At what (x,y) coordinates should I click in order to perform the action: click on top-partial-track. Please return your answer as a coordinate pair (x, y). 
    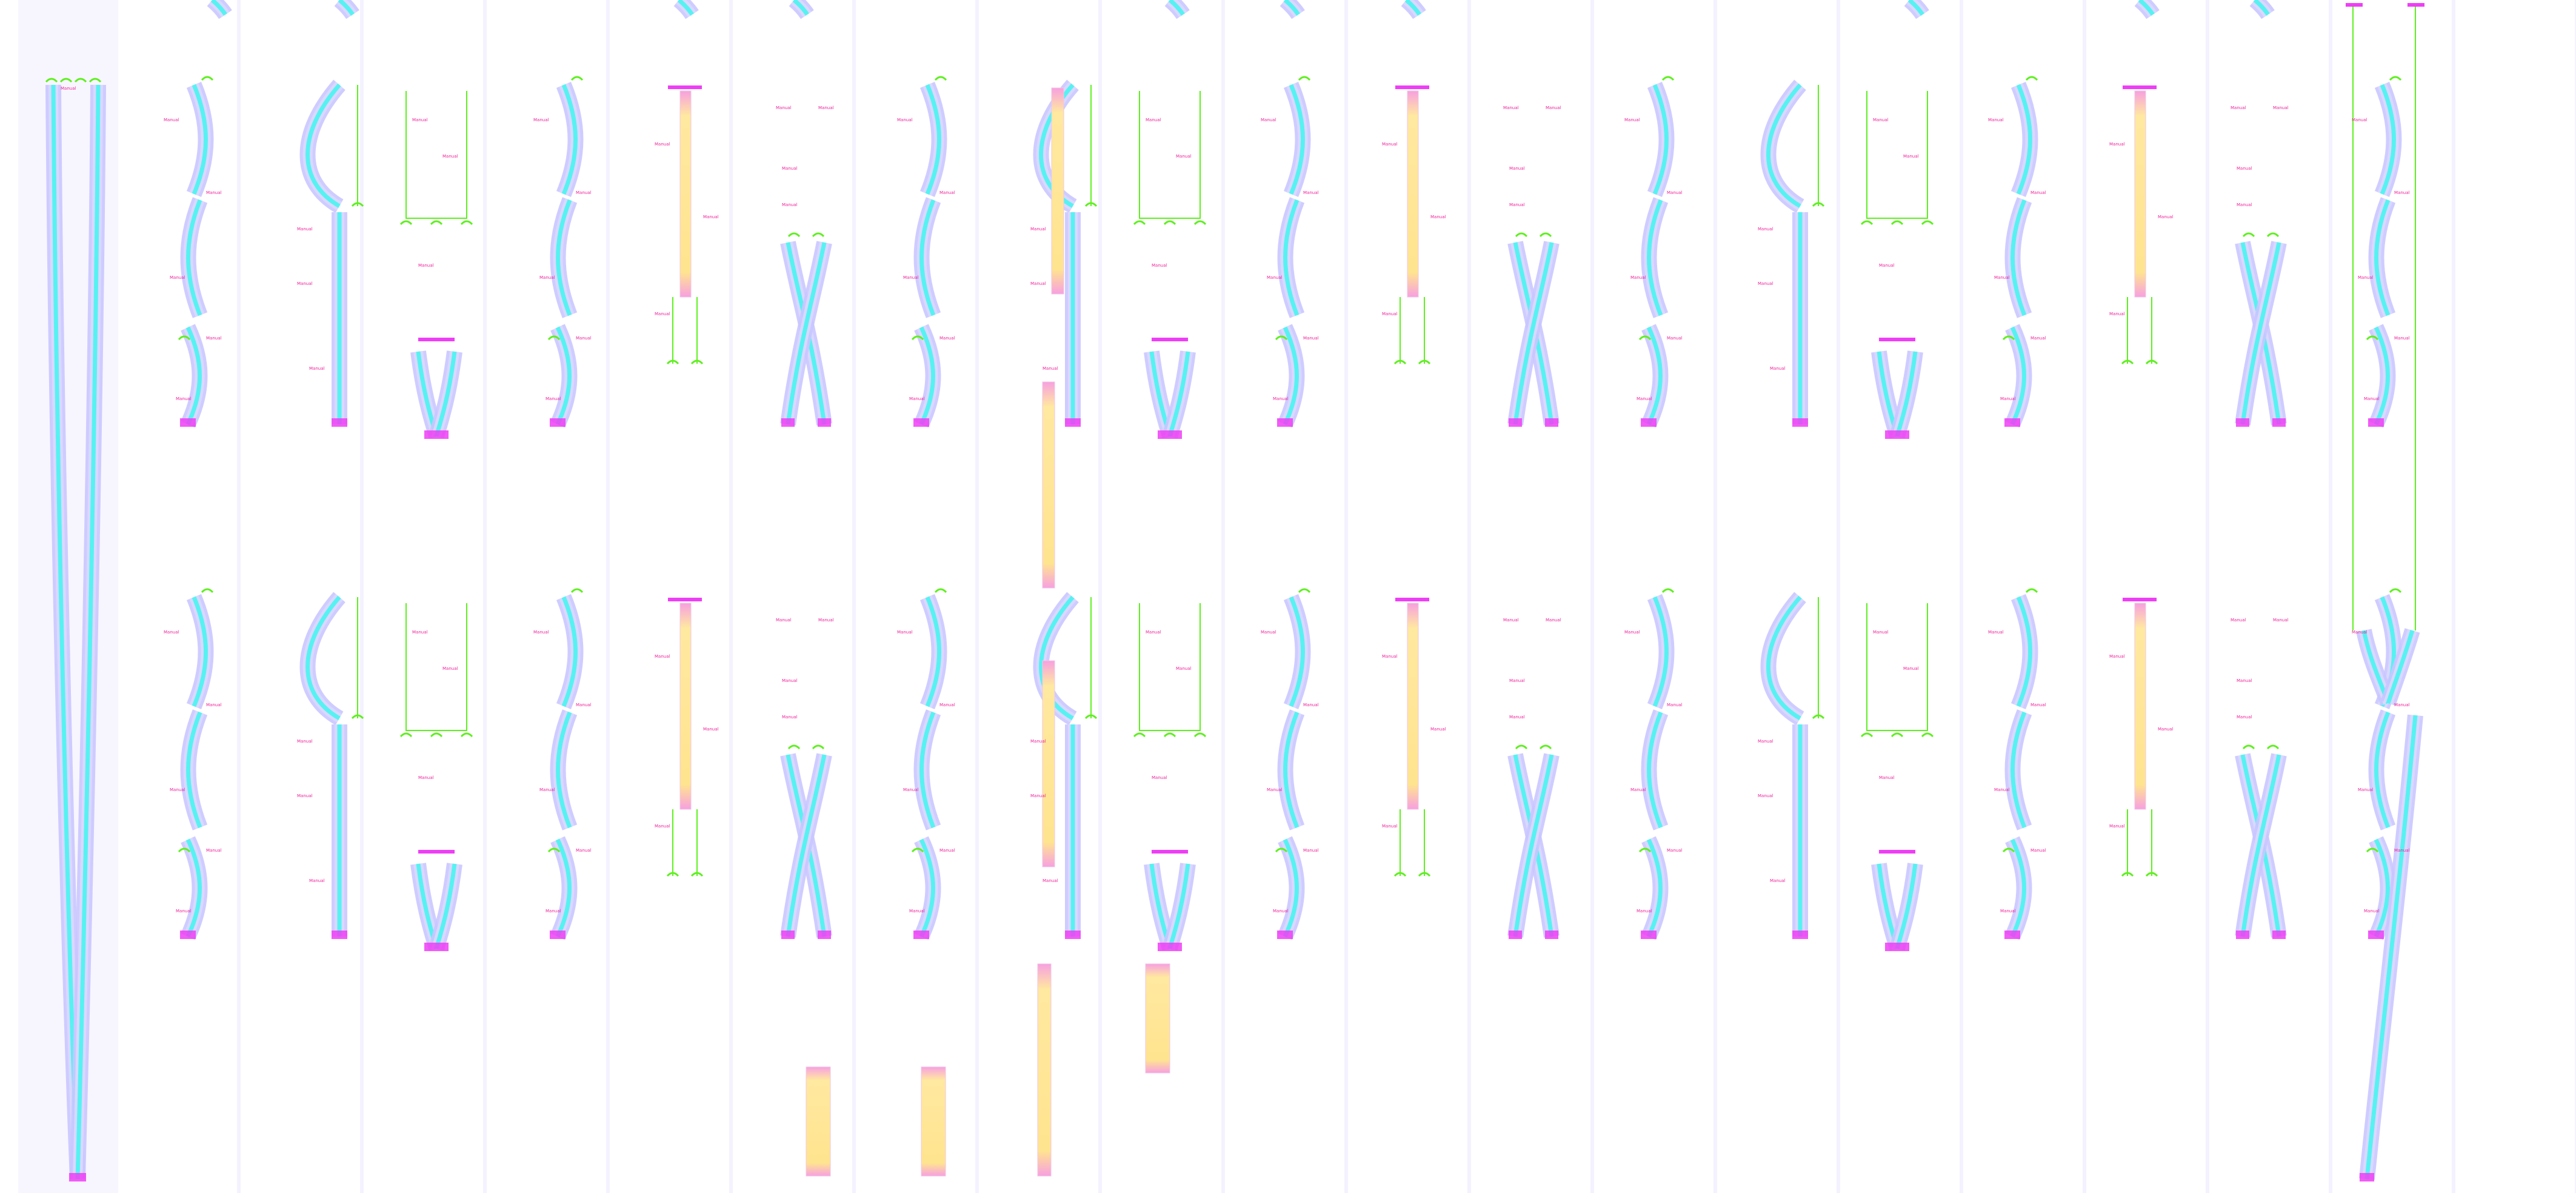
    Looking at the image, I should click on (220, 9).